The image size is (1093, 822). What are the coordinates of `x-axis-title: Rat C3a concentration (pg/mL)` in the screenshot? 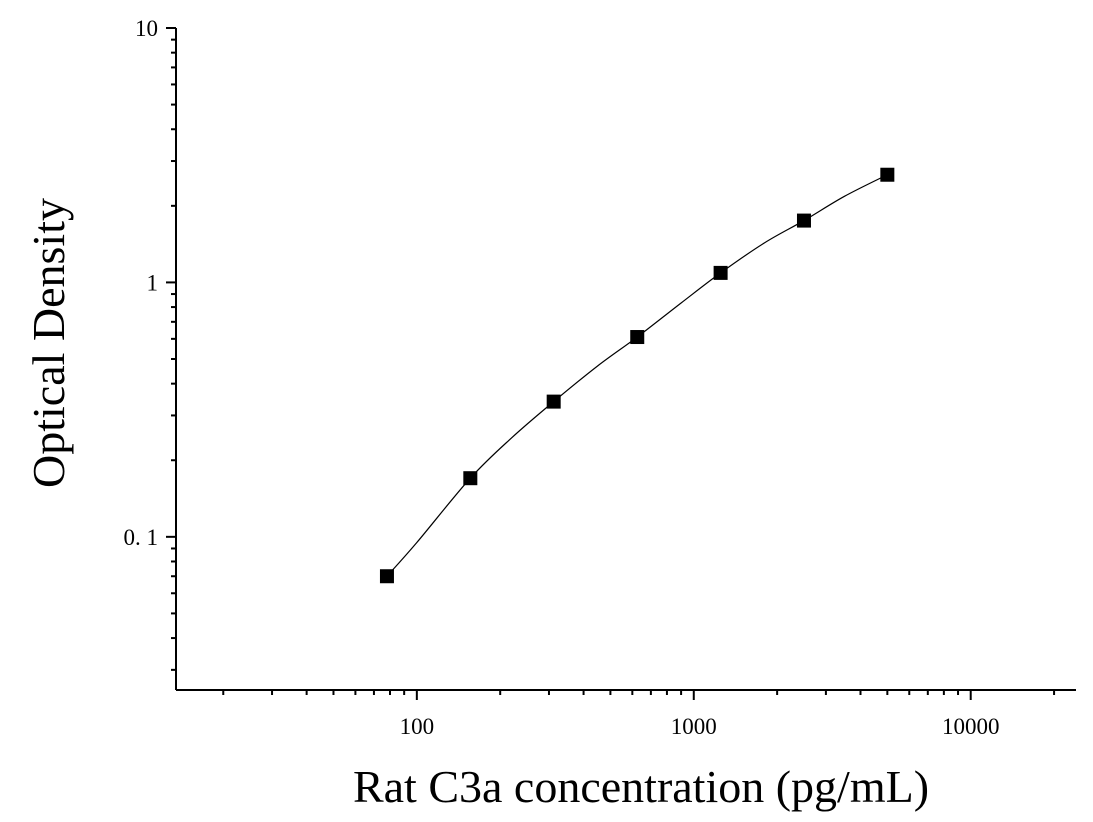 It's located at (641, 786).